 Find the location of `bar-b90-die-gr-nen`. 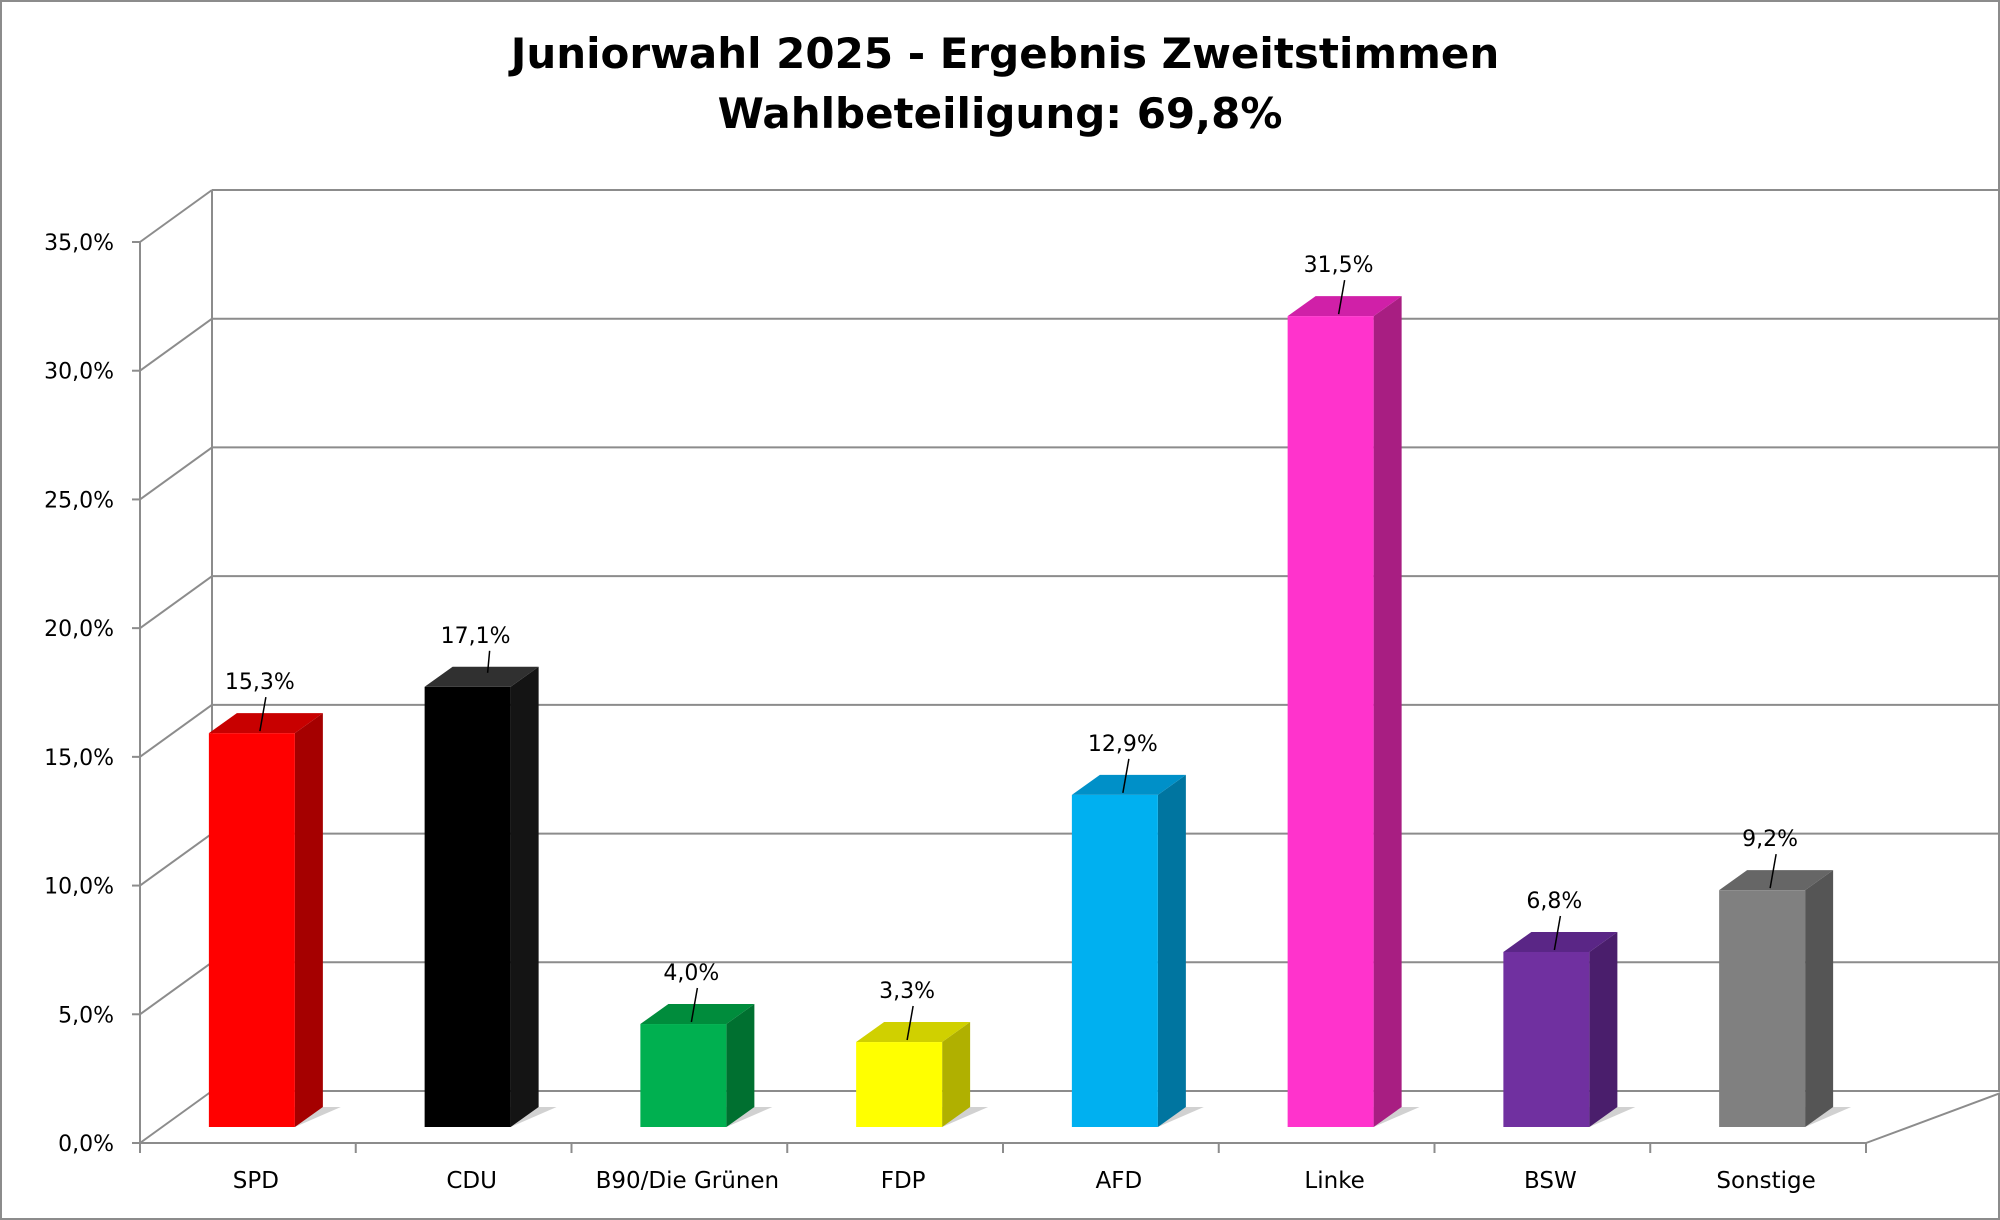

bar-b90-die-gr-nen is located at coordinates (706, 1065).